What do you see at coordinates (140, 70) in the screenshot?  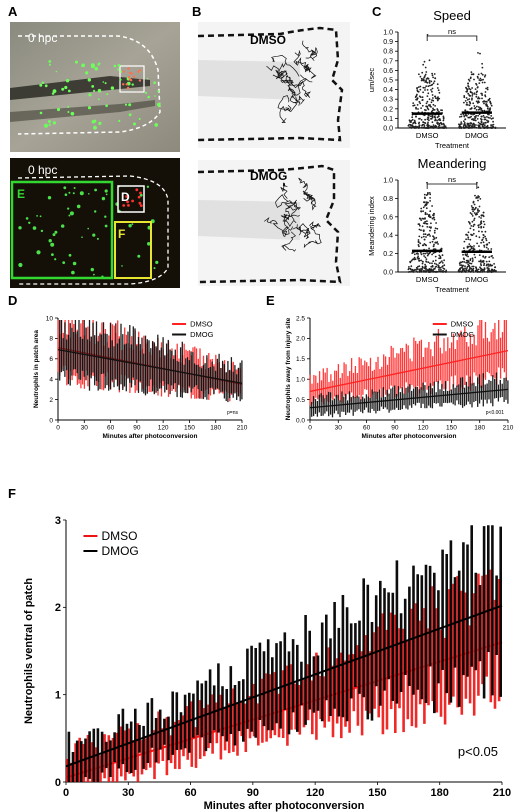 I see `photoconverted-dot` at bounding box center [140, 70].